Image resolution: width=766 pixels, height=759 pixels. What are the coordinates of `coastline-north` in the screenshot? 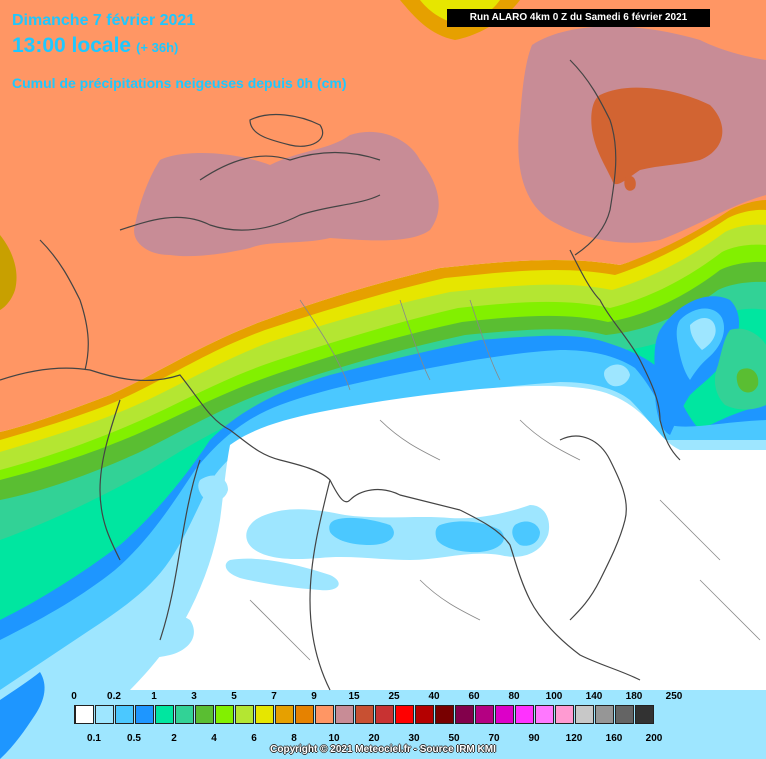 It's located at (290, 166).